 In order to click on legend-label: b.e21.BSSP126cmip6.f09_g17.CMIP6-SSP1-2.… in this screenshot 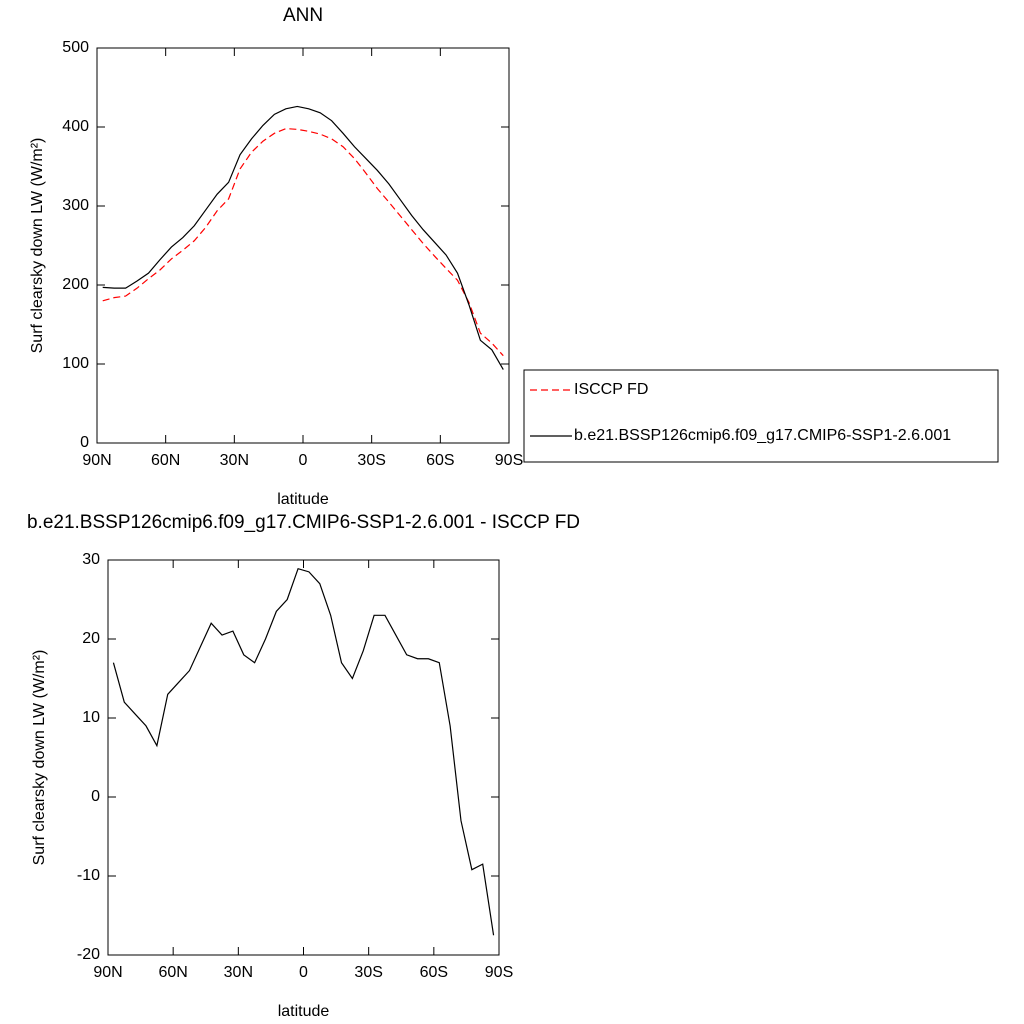, I will do `click(762, 435)`.